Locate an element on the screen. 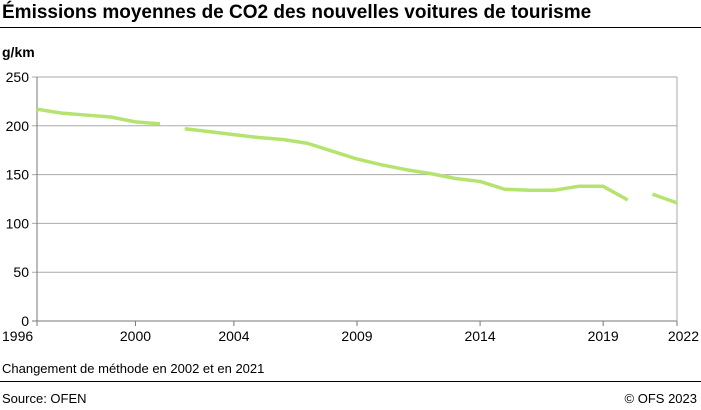 The image size is (701, 410). x-tick-label: 2019 is located at coordinates (603, 336).